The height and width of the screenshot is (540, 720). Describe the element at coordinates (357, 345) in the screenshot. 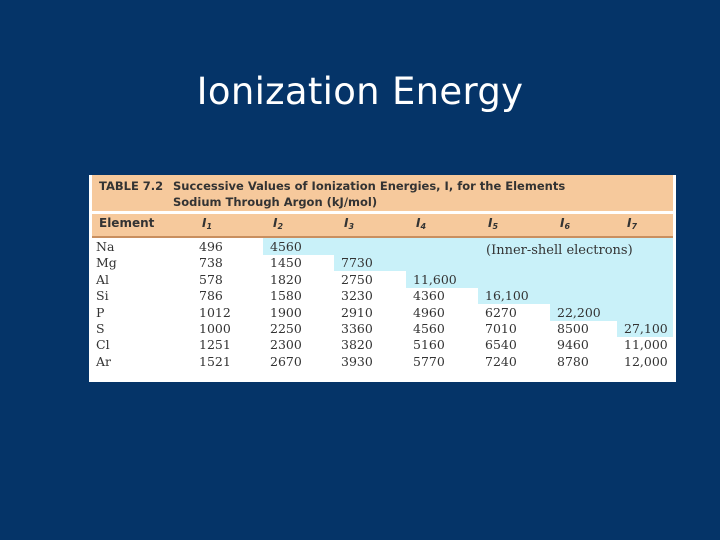

I see `ionization-value: 3820` at that location.